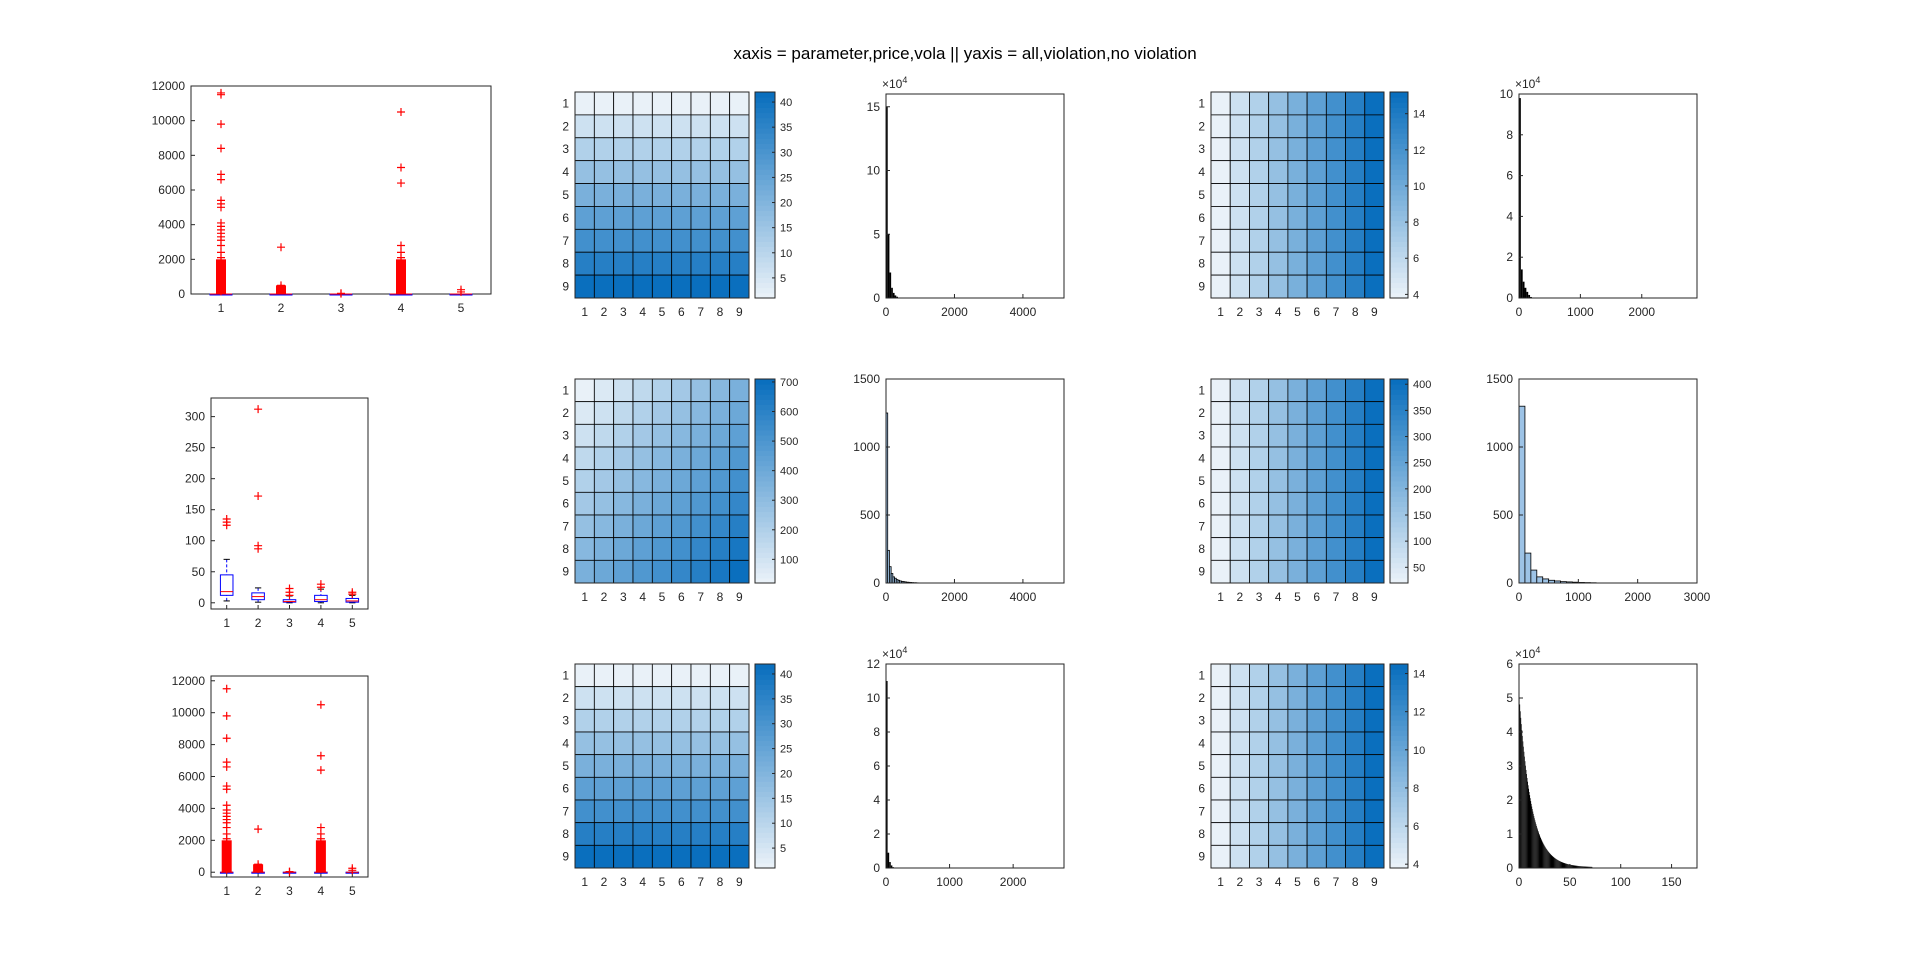  What do you see at coordinates (1419, 568) in the screenshot?
I see `colorbar-tick-label: 50` at bounding box center [1419, 568].